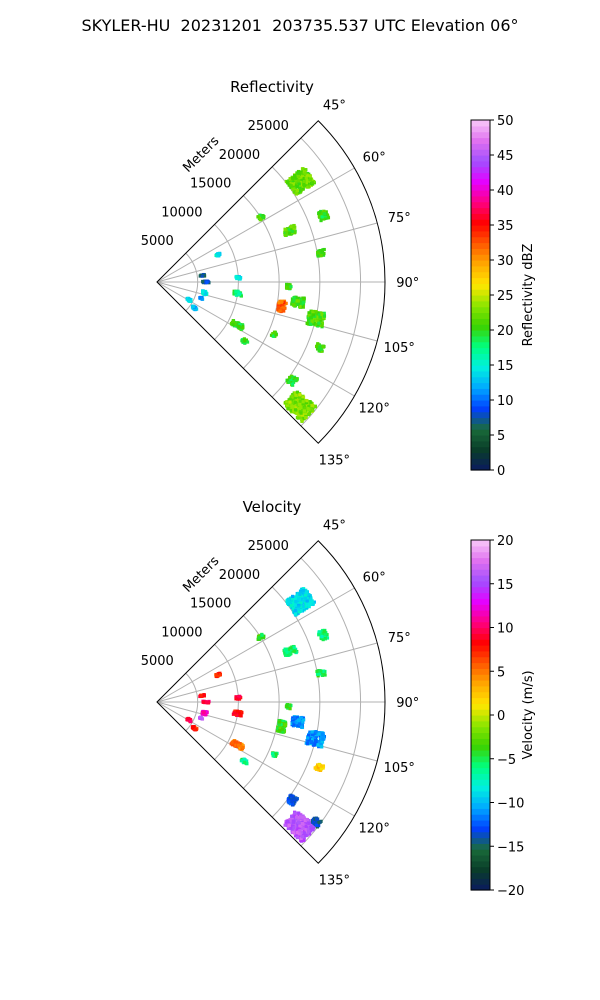 This screenshot has height=1000, width=600. What do you see at coordinates (506, 760) in the screenshot?
I see `colorbar-tick-label: −5` at bounding box center [506, 760].